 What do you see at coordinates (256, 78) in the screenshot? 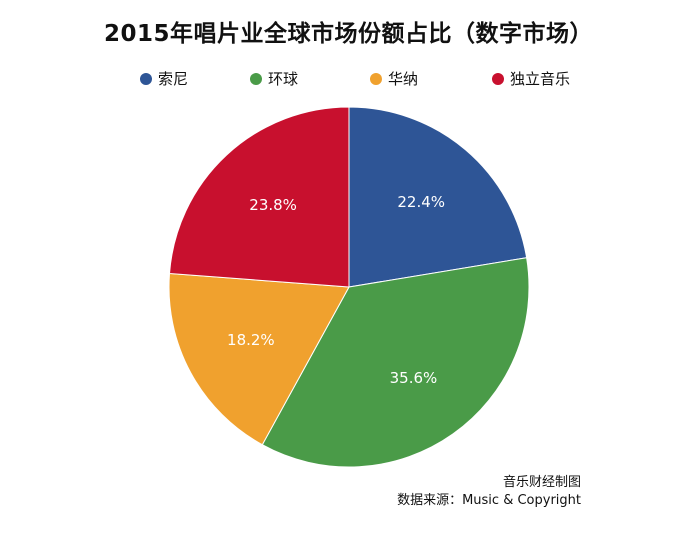
I see `legend-dot-universal` at bounding box center [256, 78].